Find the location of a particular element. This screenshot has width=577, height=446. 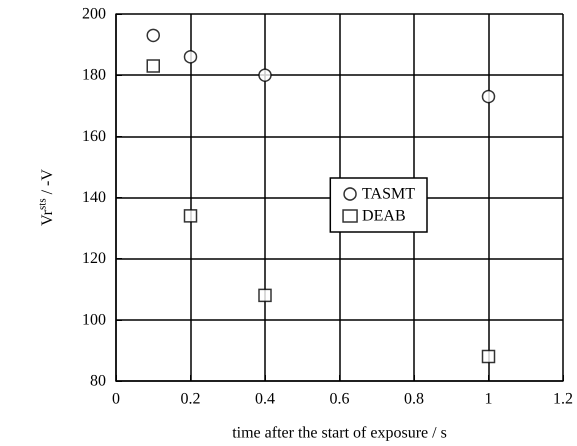

x-tick-label: 0.6 is located at coordinates (340, 399).